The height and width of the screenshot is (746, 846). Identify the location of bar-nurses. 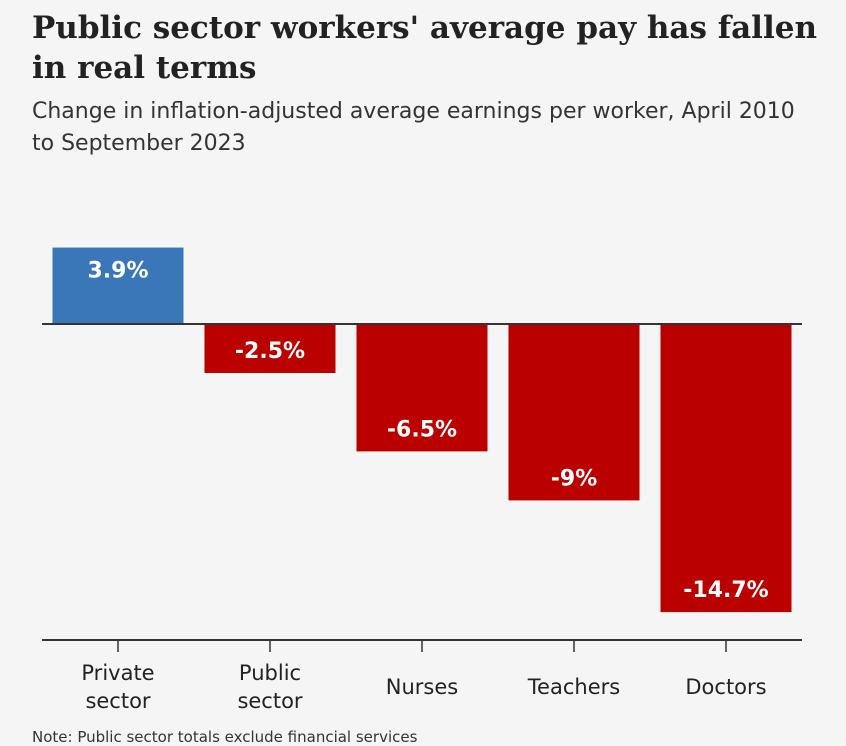
(422, 388).